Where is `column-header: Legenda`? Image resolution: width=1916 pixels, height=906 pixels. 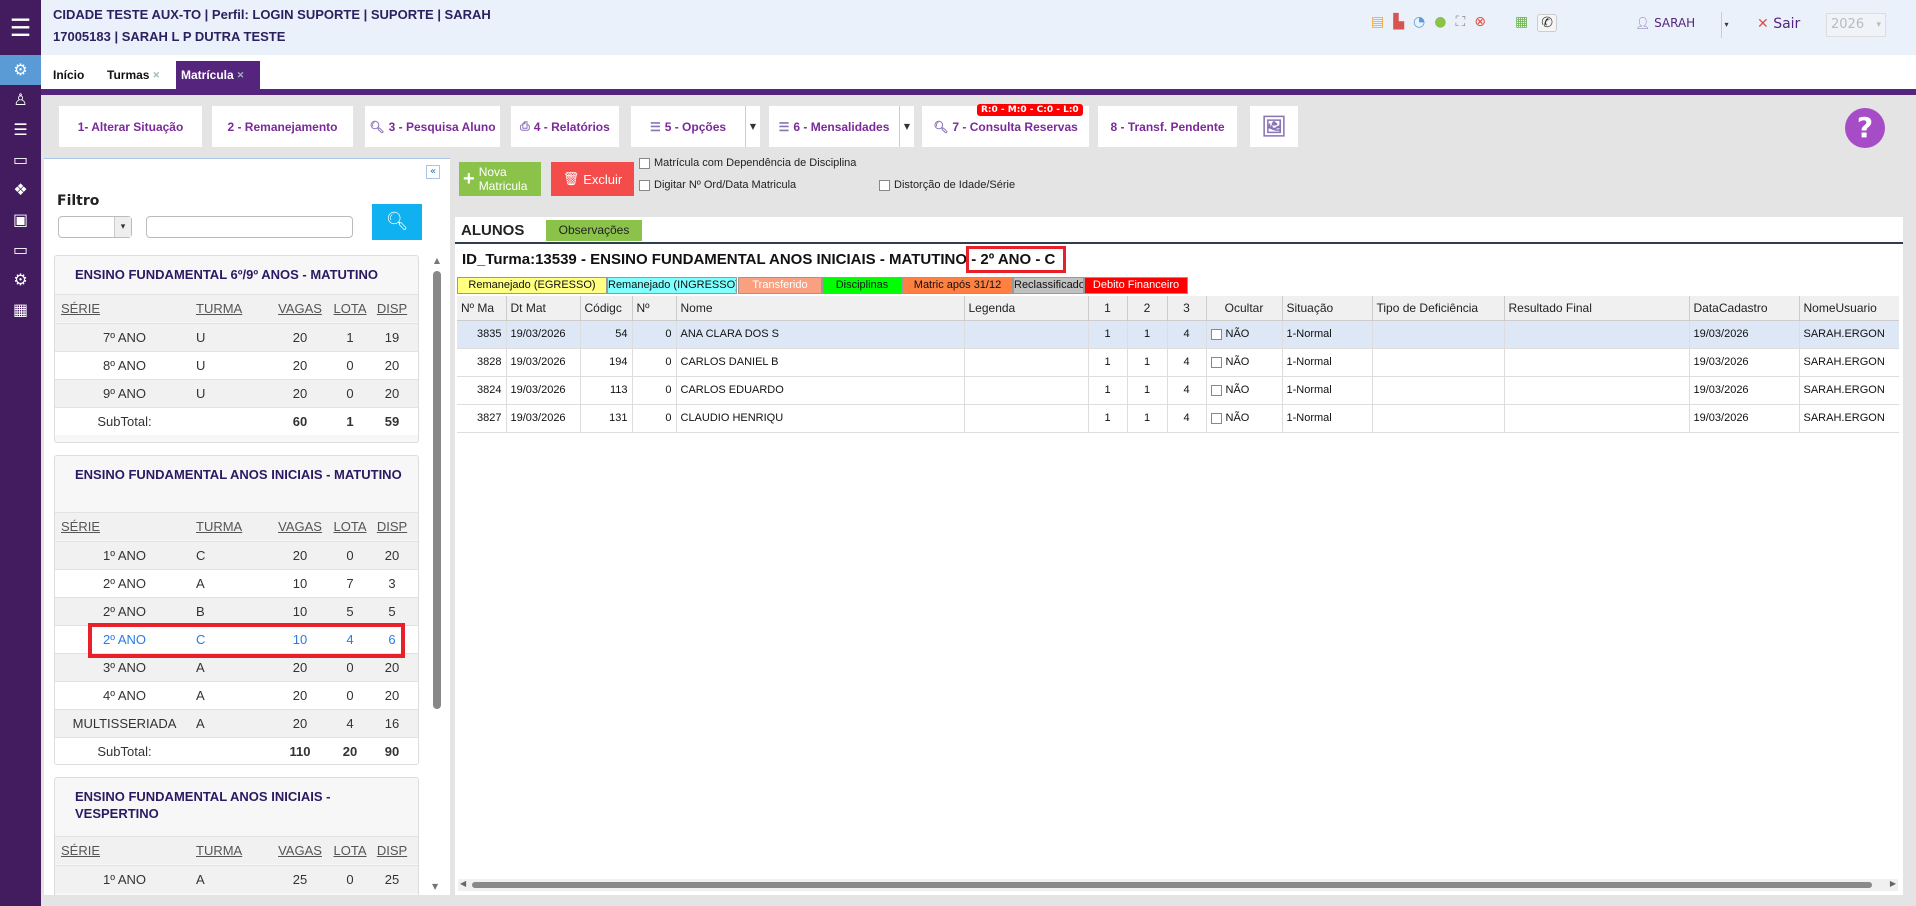
column-header: Legenda is located at coordinates (1026, 308).